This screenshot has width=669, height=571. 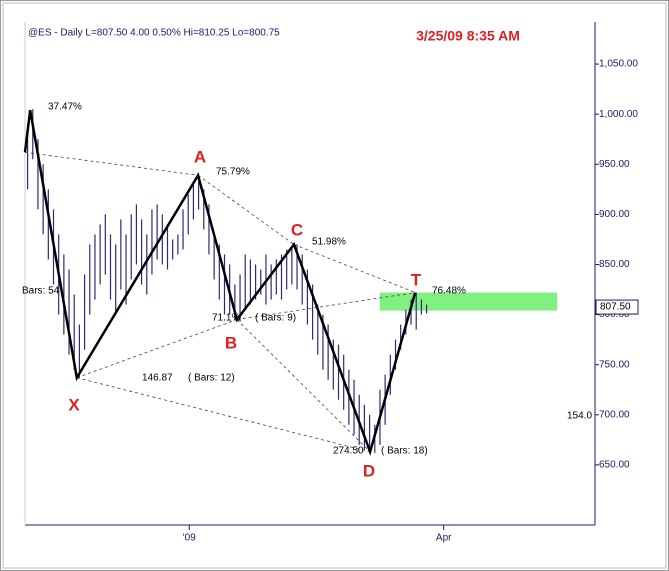 I want to click on annotation: ( Bars: 12), so click(x=211, y=378).